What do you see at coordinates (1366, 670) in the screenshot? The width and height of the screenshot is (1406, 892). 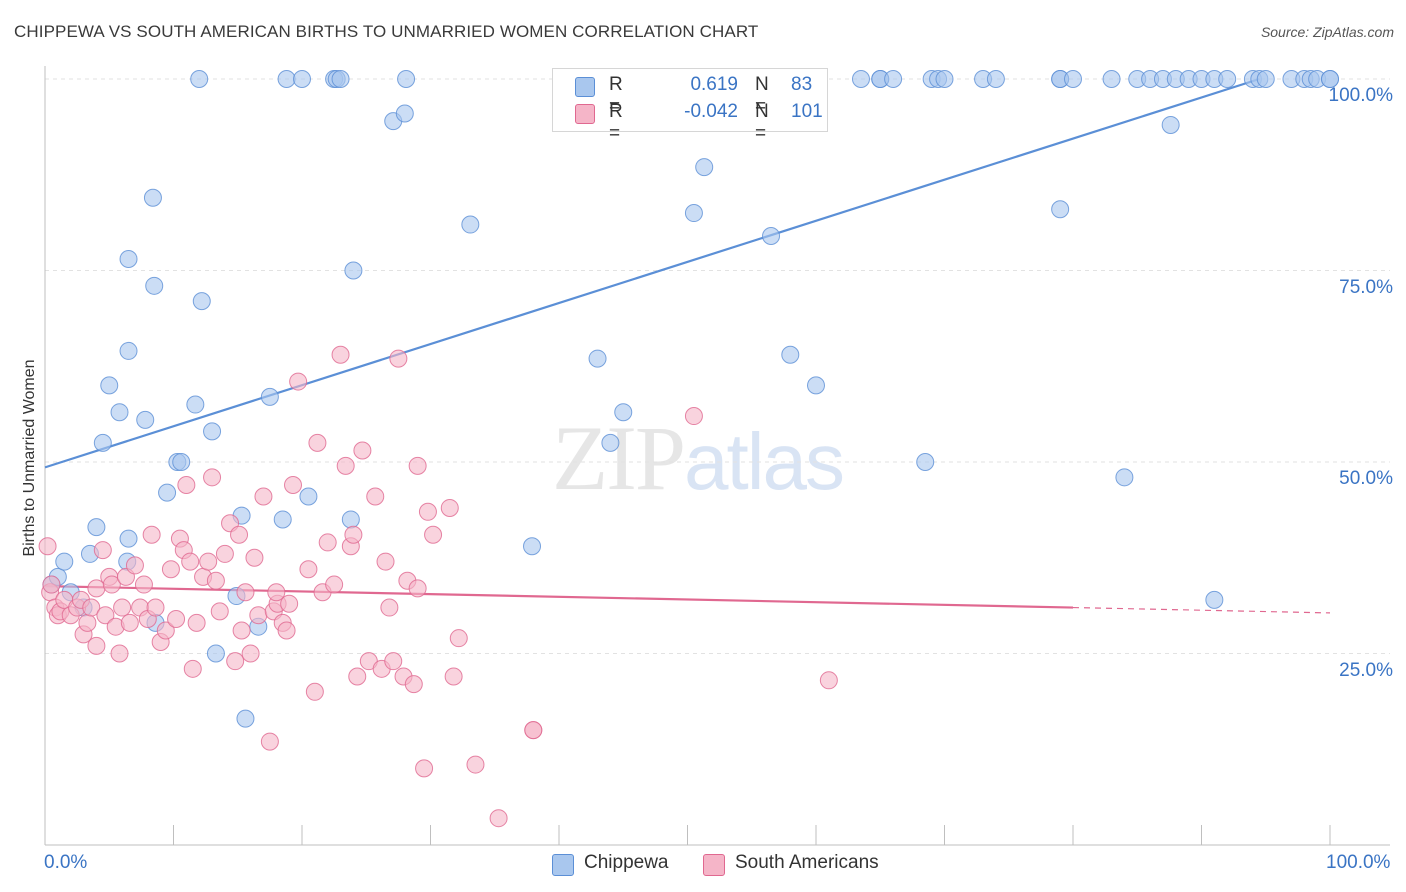 I see `y-tick-label: 25.0%` at bounding box center [1366, 670].